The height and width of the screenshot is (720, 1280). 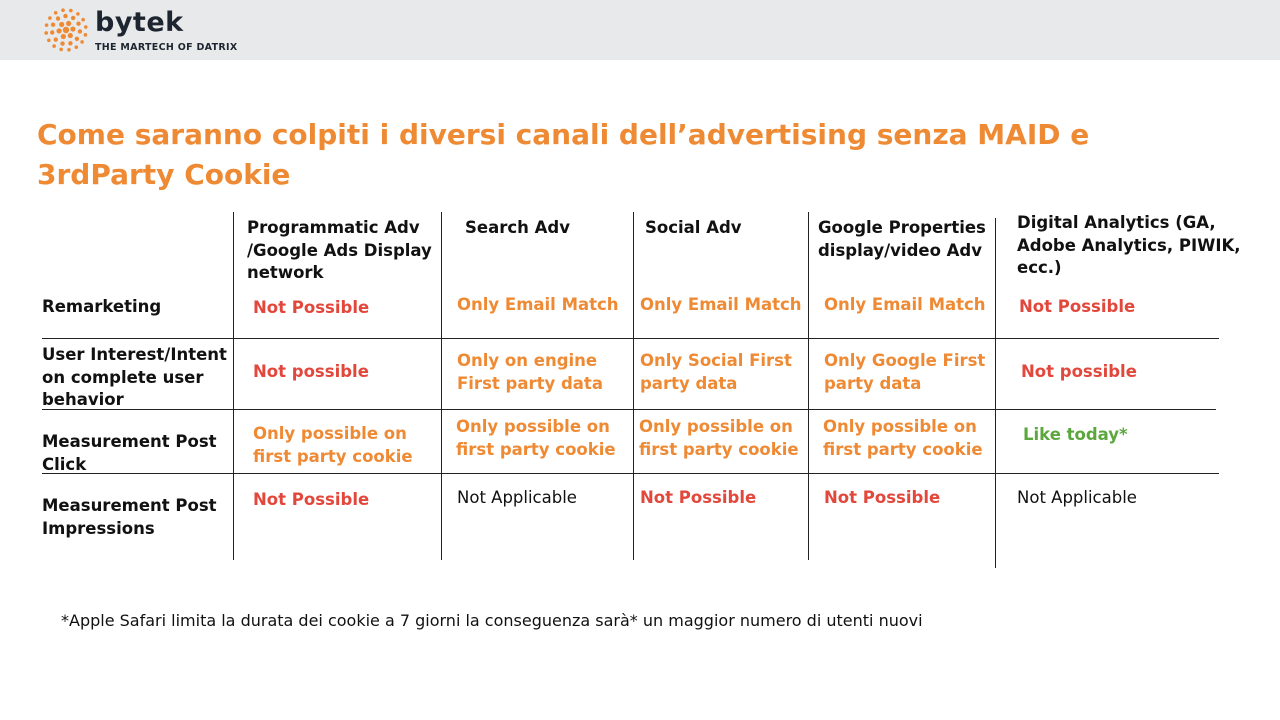 I want to click on brand-tagline: THE MARTECH OF DATRIX, so click(x=166, y=47).